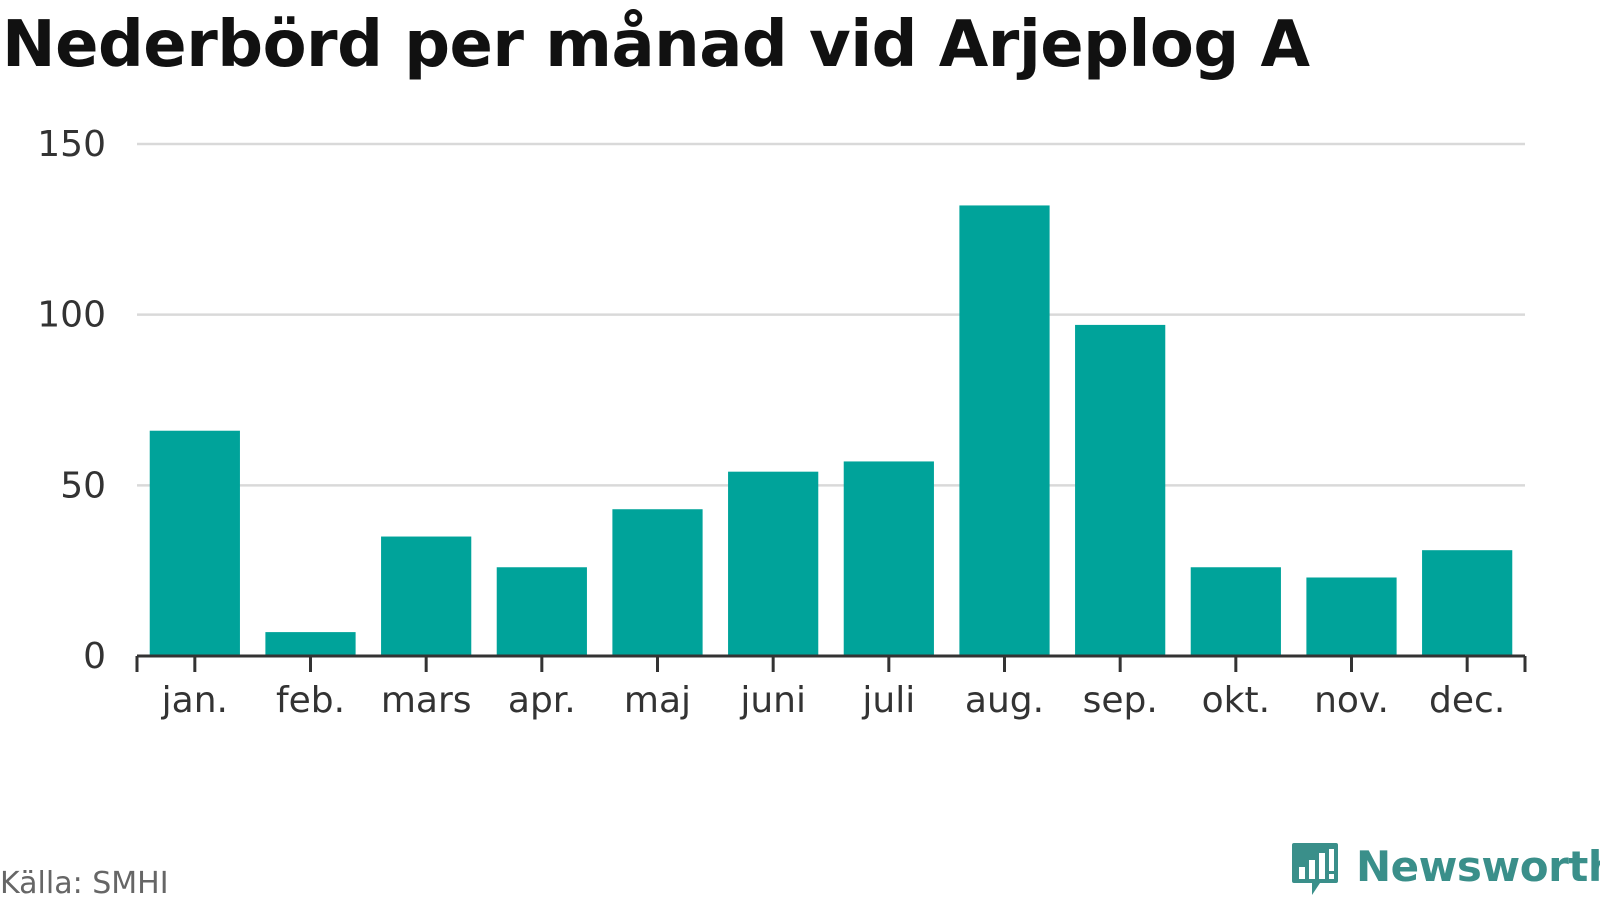  What do you see at coordinates (888, 700) in the screenshot?
I see `x-tick-label: juli` at bounding box center [888, 700].